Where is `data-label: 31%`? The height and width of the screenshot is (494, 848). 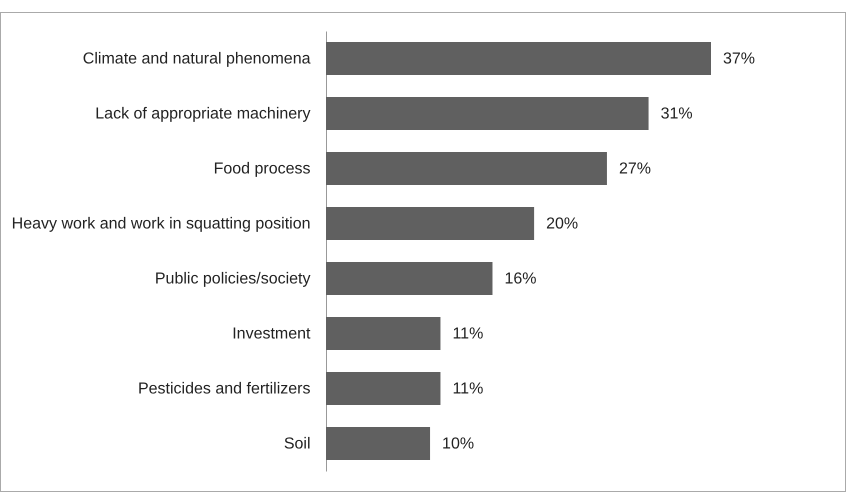
data-label: 31% is located at coordinates (676, 114).